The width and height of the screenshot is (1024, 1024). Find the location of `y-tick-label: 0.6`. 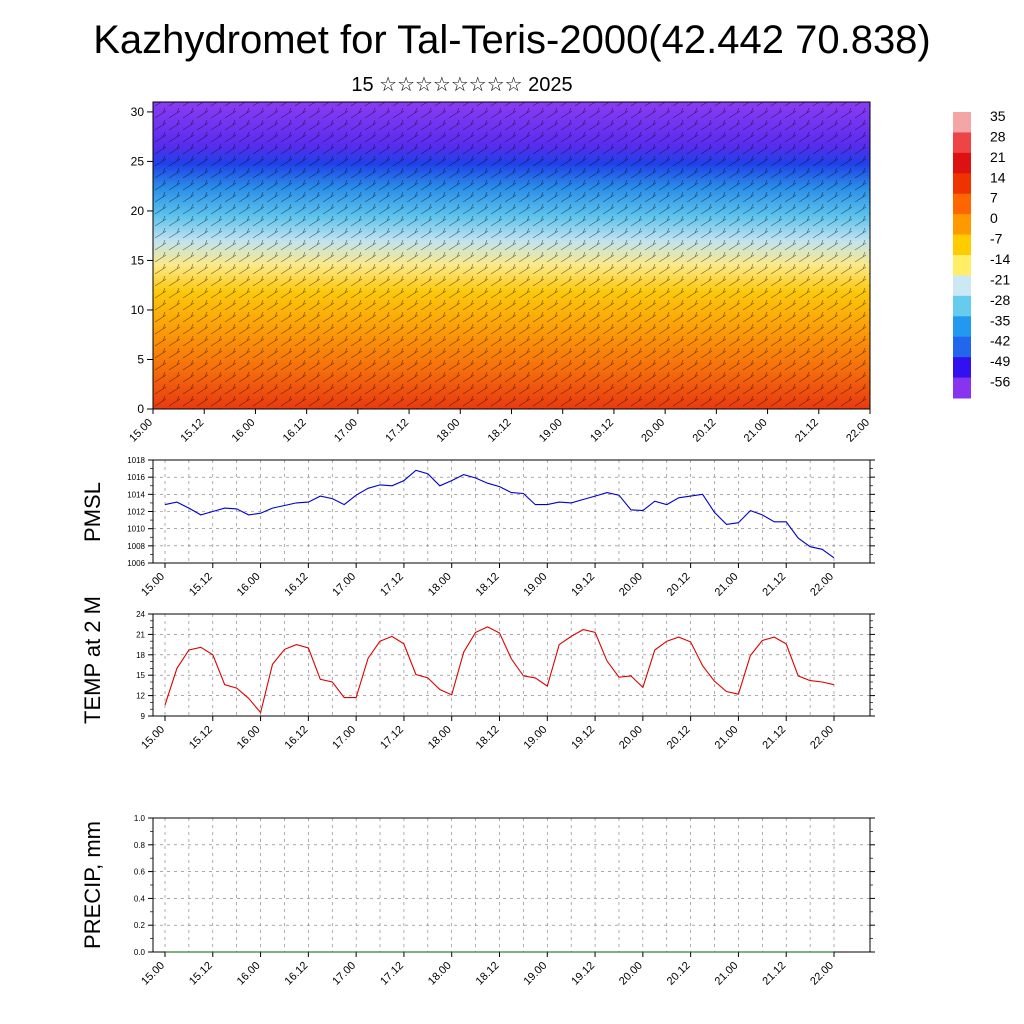

y-tick-label: 0.6 is located at coordinates (140, 872).